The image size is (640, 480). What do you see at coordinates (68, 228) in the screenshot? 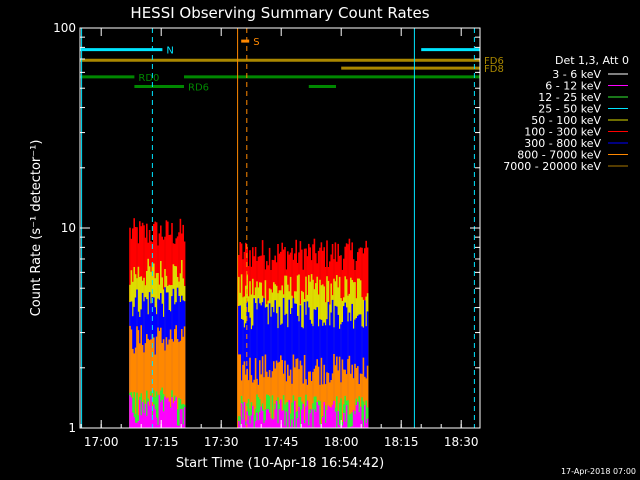
I see `y-tick-label-1: 10` at bounding box center [68, 228].